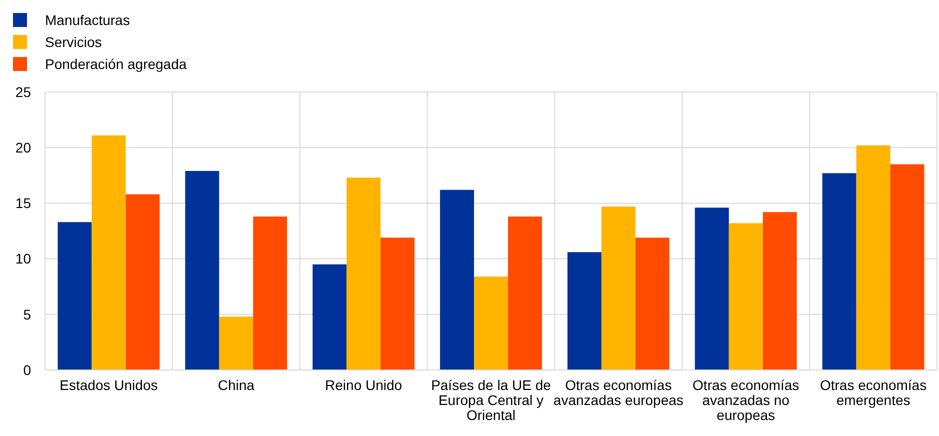 The height and width of the screenshot is (436, 939). I want to click on x-tick-label: China, so click(236, 385).